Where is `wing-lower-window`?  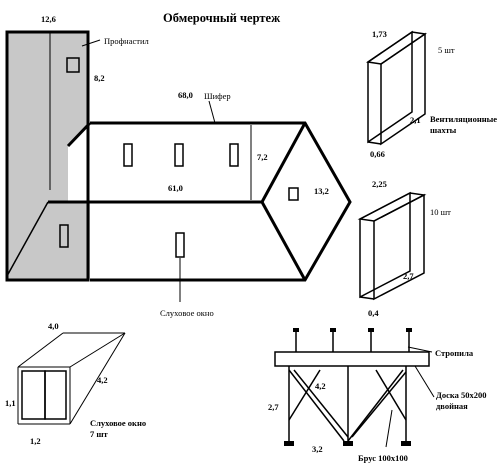 wing-lower-window is located at coordinates (64, 236).